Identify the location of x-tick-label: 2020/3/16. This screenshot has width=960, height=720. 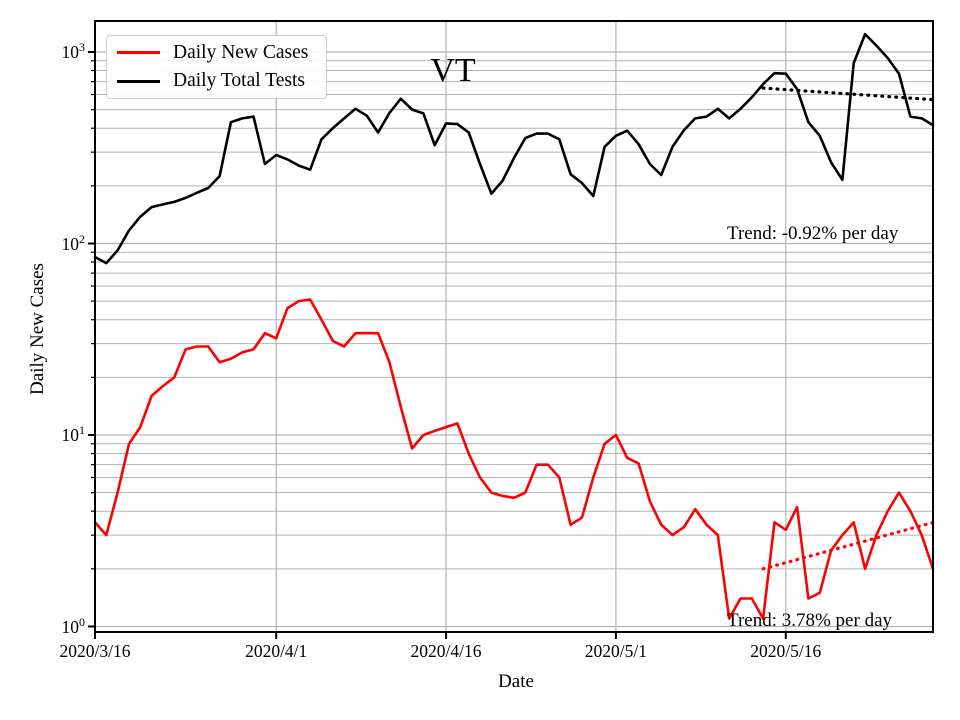
(95, 651).